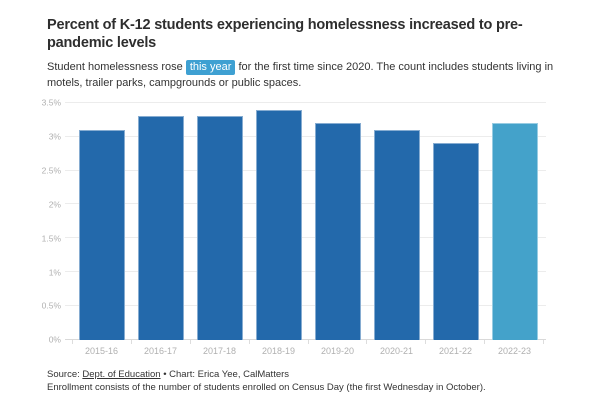  What do you see at coordinates (65, 374) in the screenshot?
I see `source-prefix: Source:` at bounding box center [65, 374].